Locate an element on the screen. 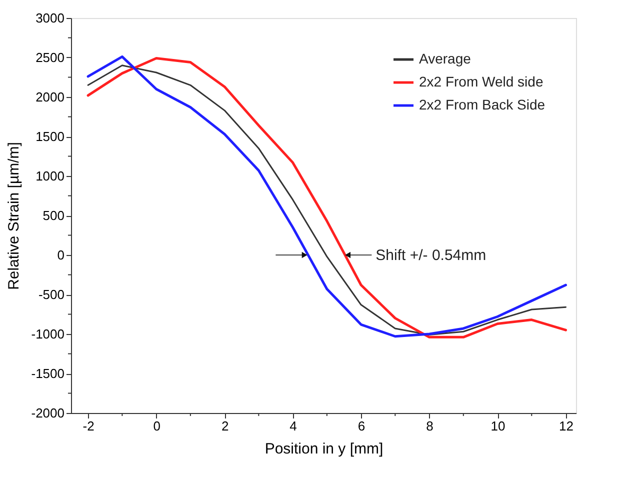 The width and height of the screenshot is (638, 477). x-tick-label: 6 is located at coordinates (362, 426).